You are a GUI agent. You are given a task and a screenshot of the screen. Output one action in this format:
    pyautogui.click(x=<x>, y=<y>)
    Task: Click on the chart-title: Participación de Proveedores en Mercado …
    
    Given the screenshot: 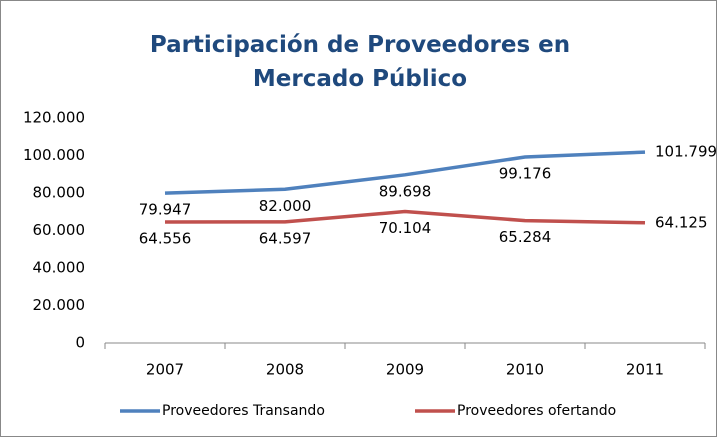 What is the action you would take?
    pyautogui.click(x=360, y=62)
    